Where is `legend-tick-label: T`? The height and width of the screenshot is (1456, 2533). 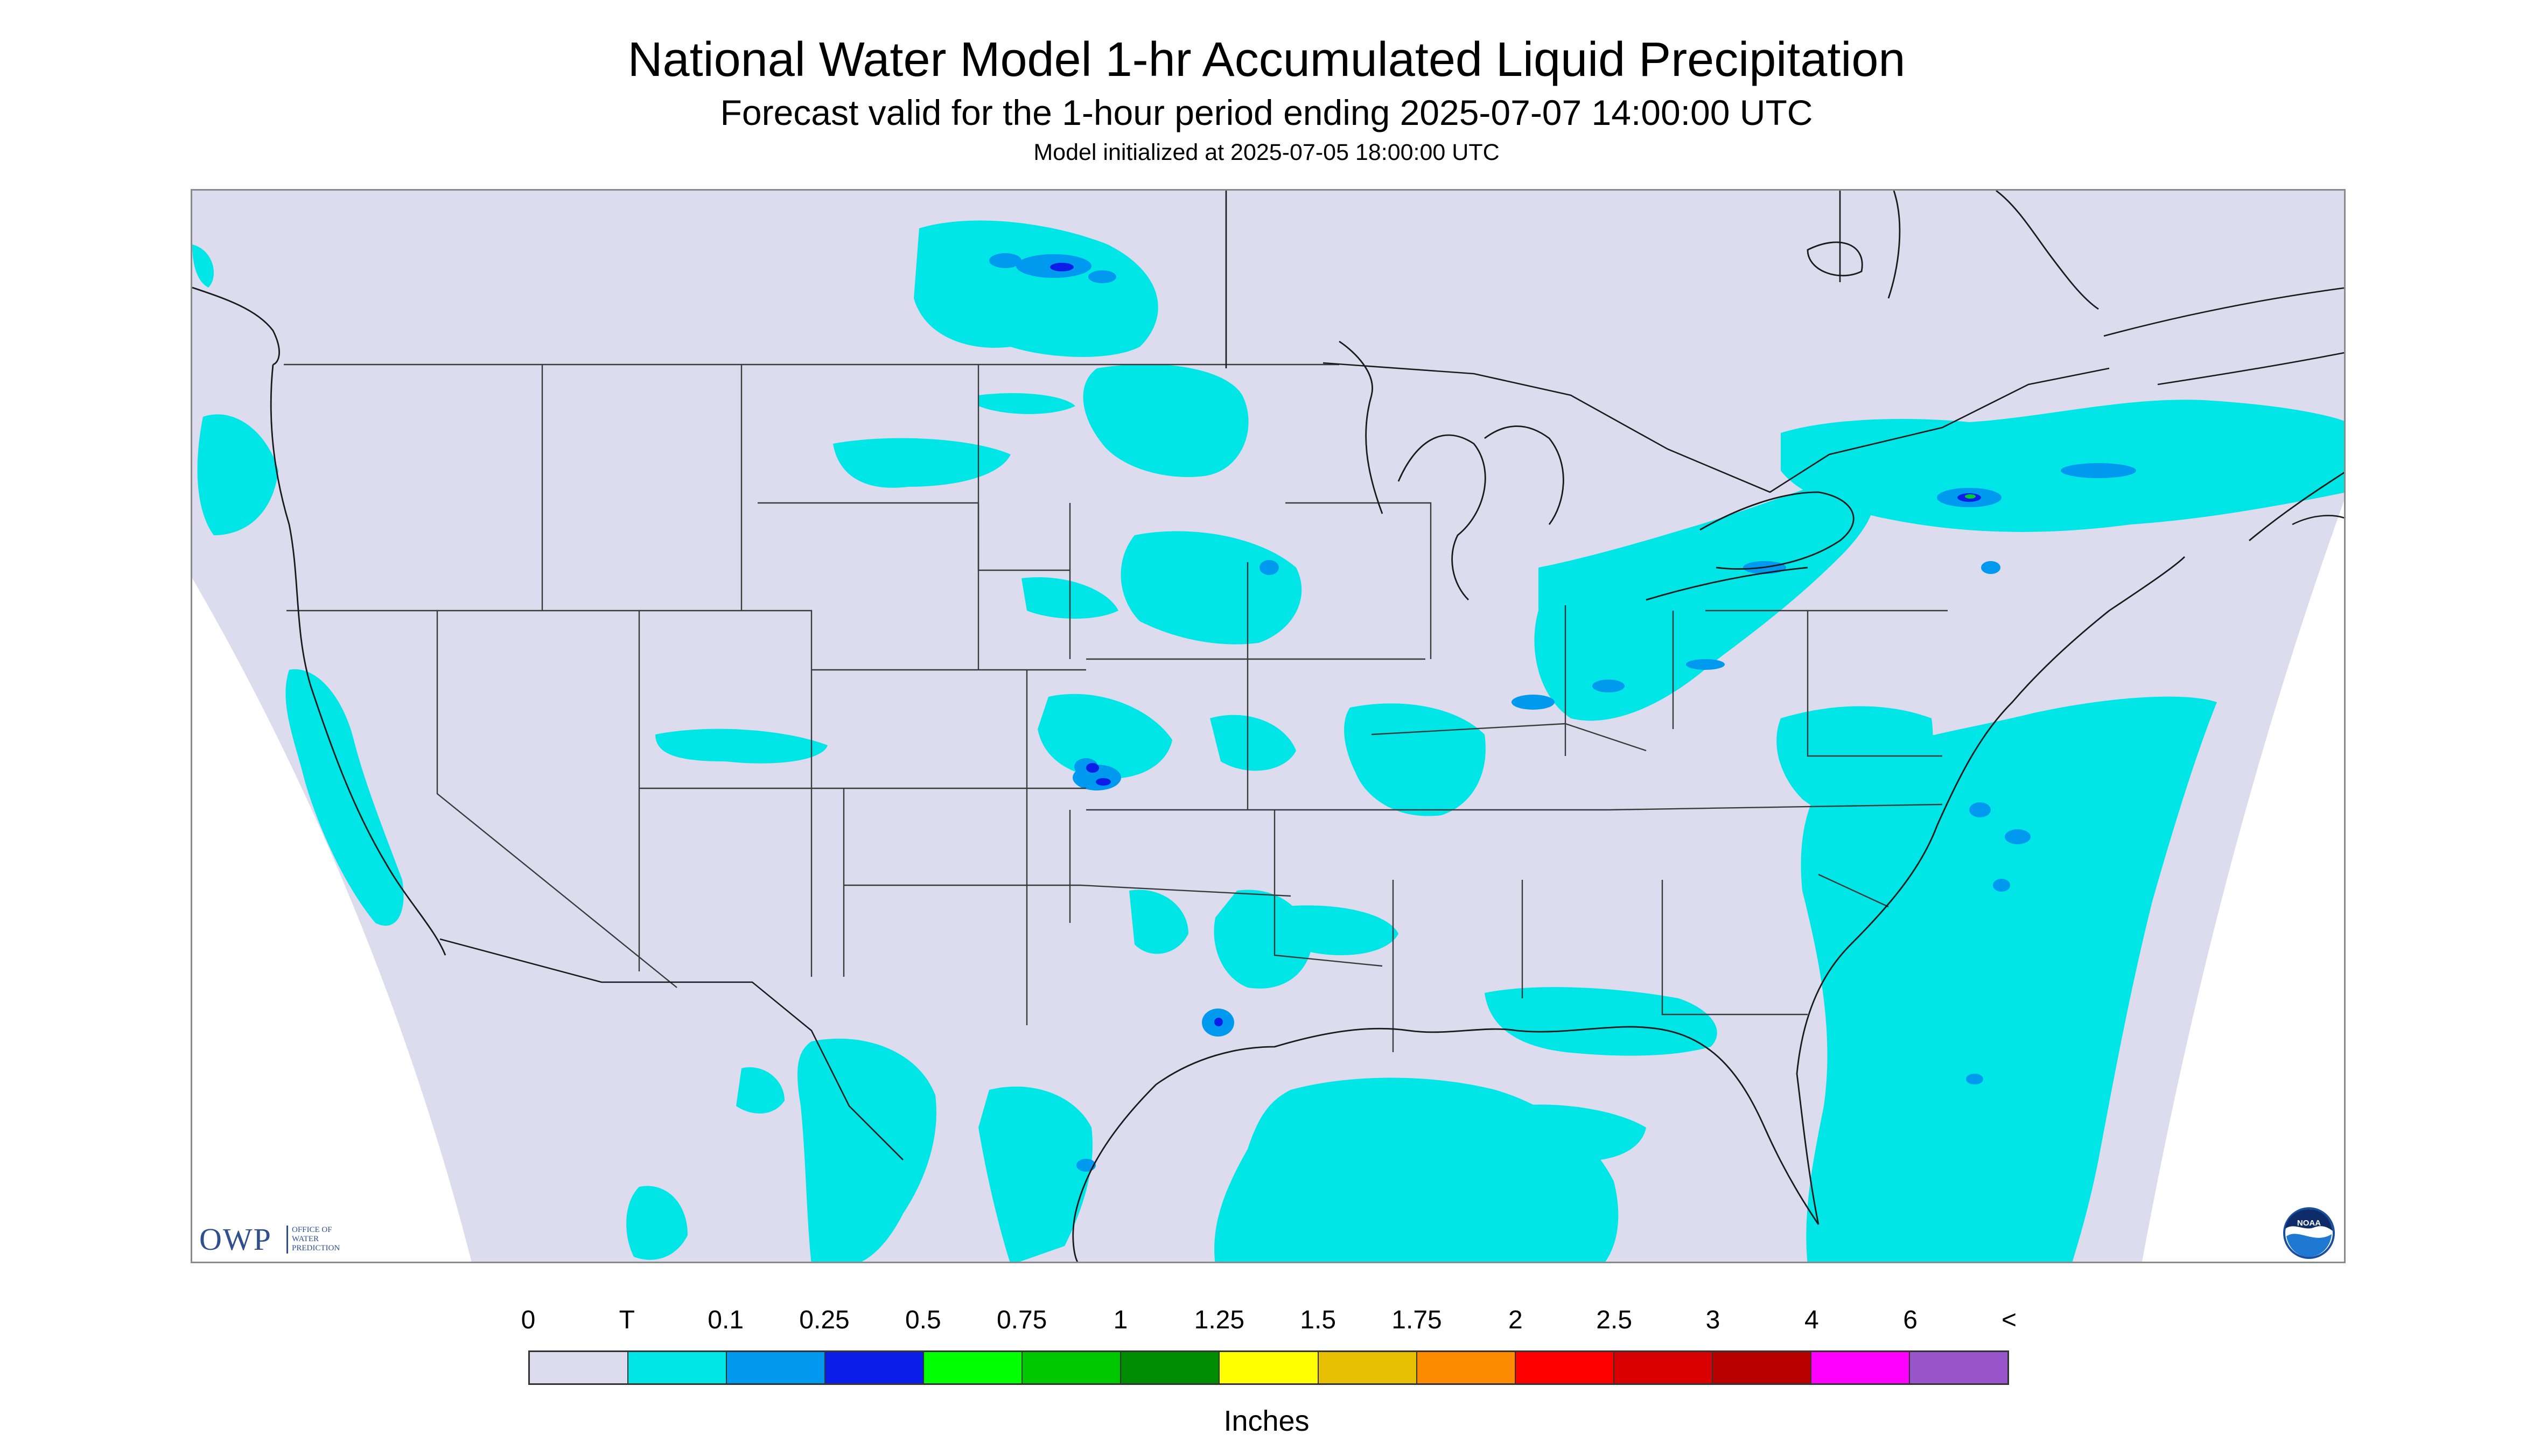
legend-tick-label: T is located at coordinates (627, 1320).